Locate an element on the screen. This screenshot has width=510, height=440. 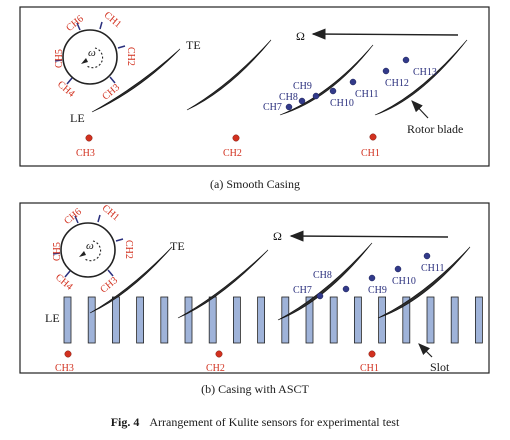
sensor-dot-ch12 is located at coordinates (386, 71).